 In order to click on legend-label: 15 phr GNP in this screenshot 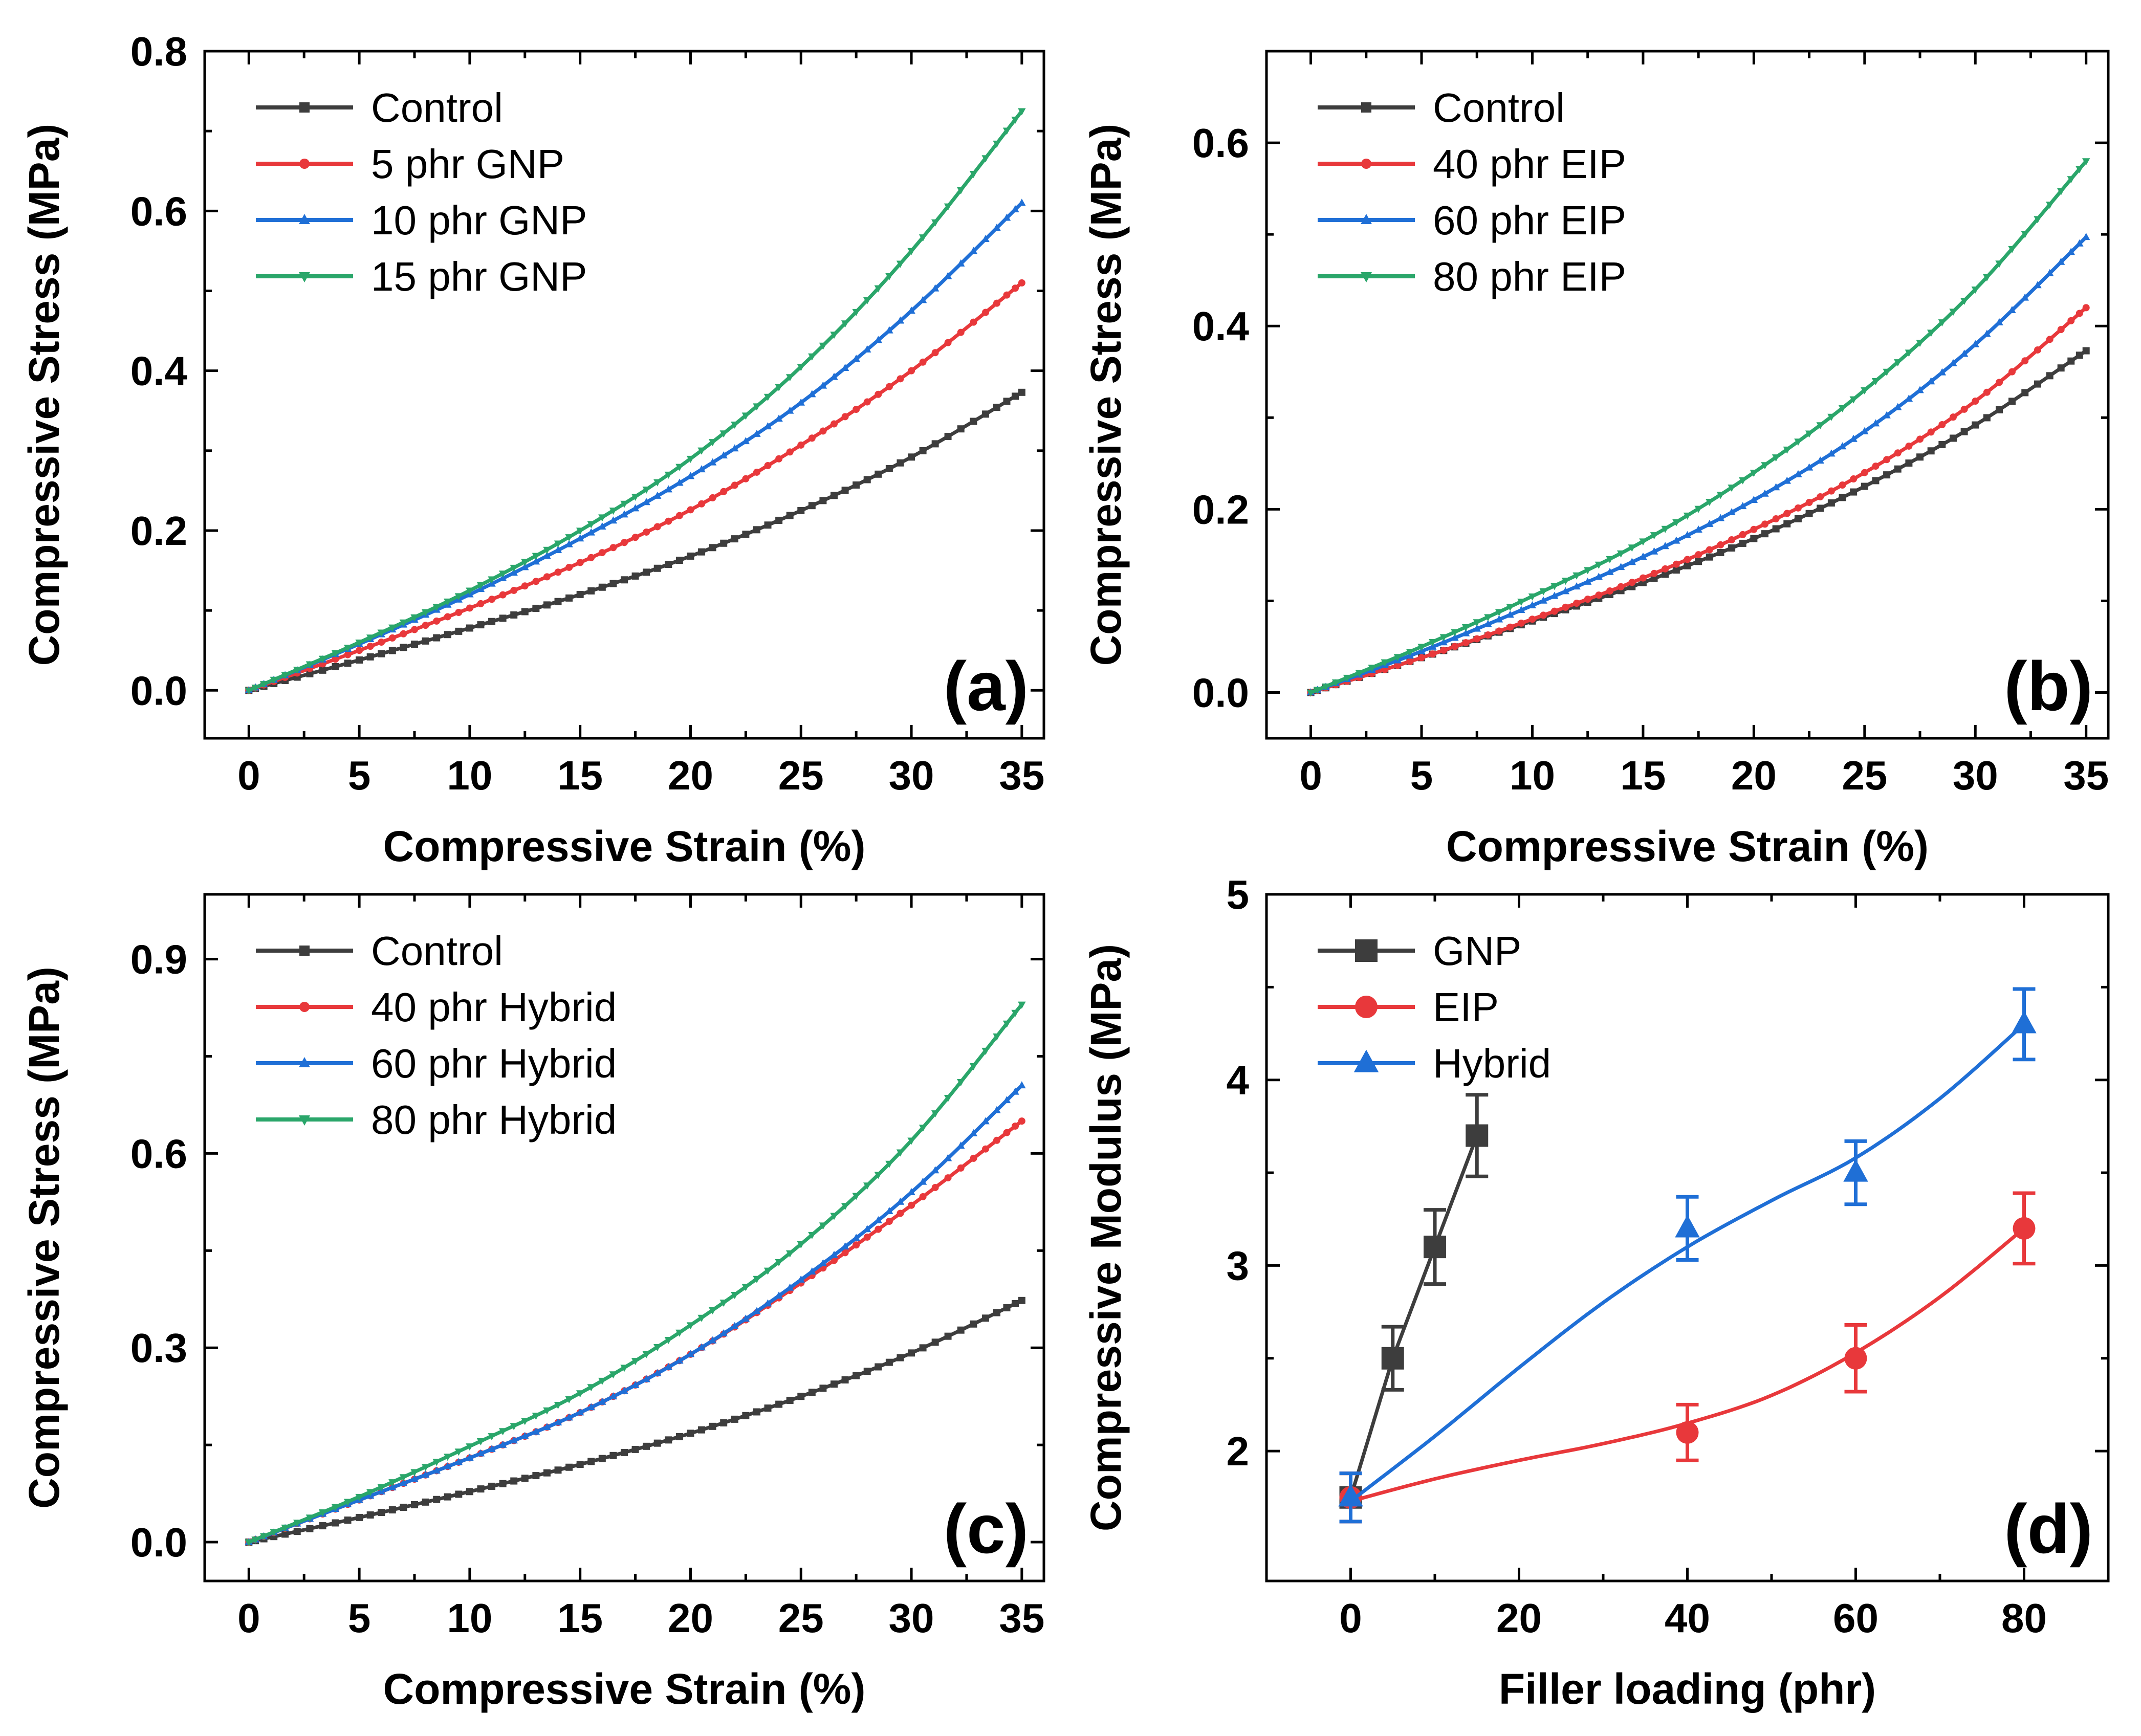, I will do `click(479, 276)`.